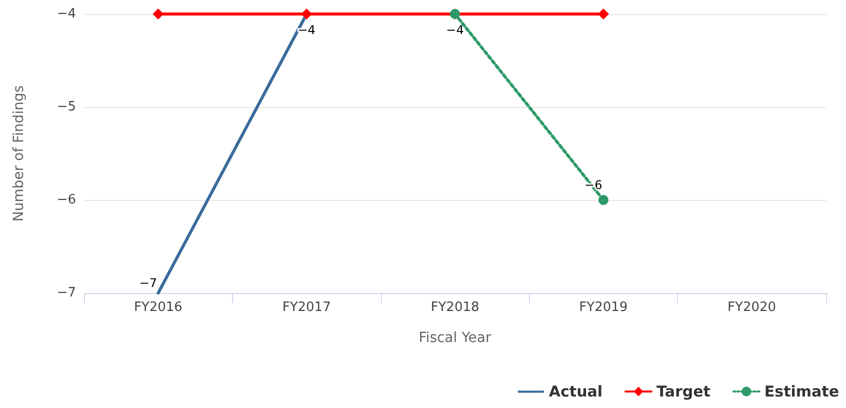  What do you see at coordinates (19, 153) in the screenshot?
I see `y-axis-title: Number of Findings` at bounding box center [19, 153].